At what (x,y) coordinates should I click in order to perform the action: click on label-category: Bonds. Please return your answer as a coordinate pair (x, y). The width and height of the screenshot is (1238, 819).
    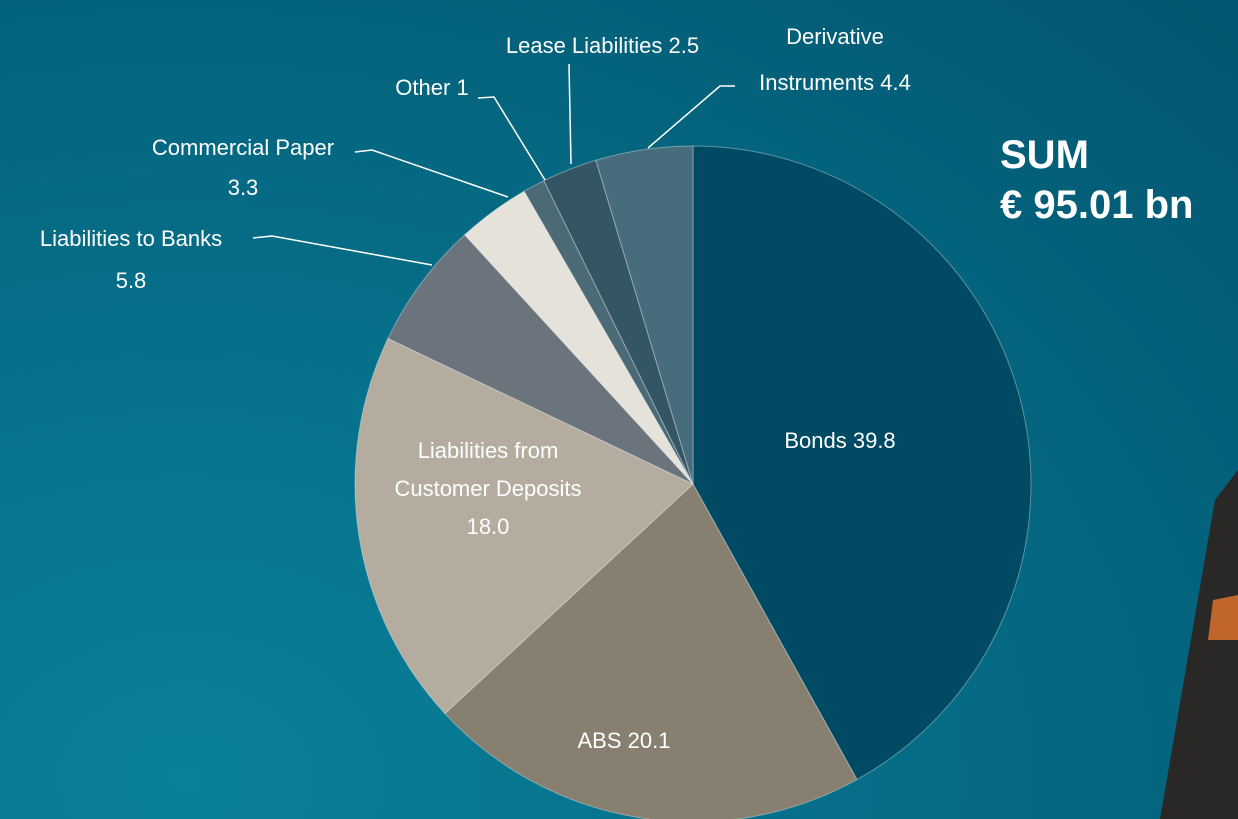
    Looking at the image, I should click on (815, 440).